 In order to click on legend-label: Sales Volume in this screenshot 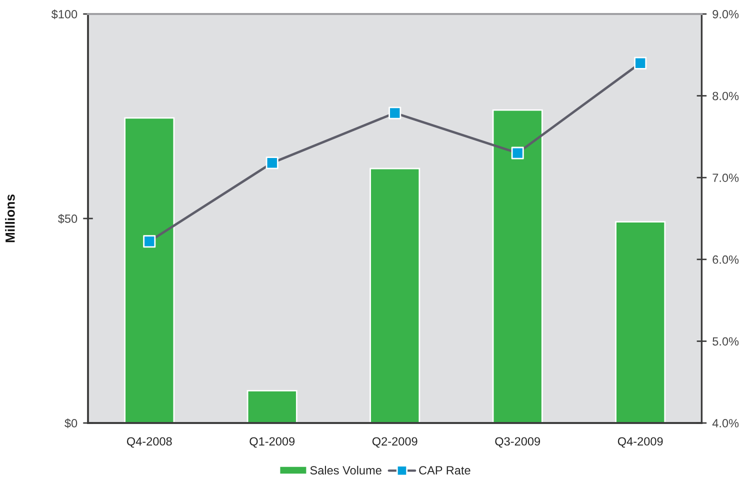, I will do `click(346, 470)`.